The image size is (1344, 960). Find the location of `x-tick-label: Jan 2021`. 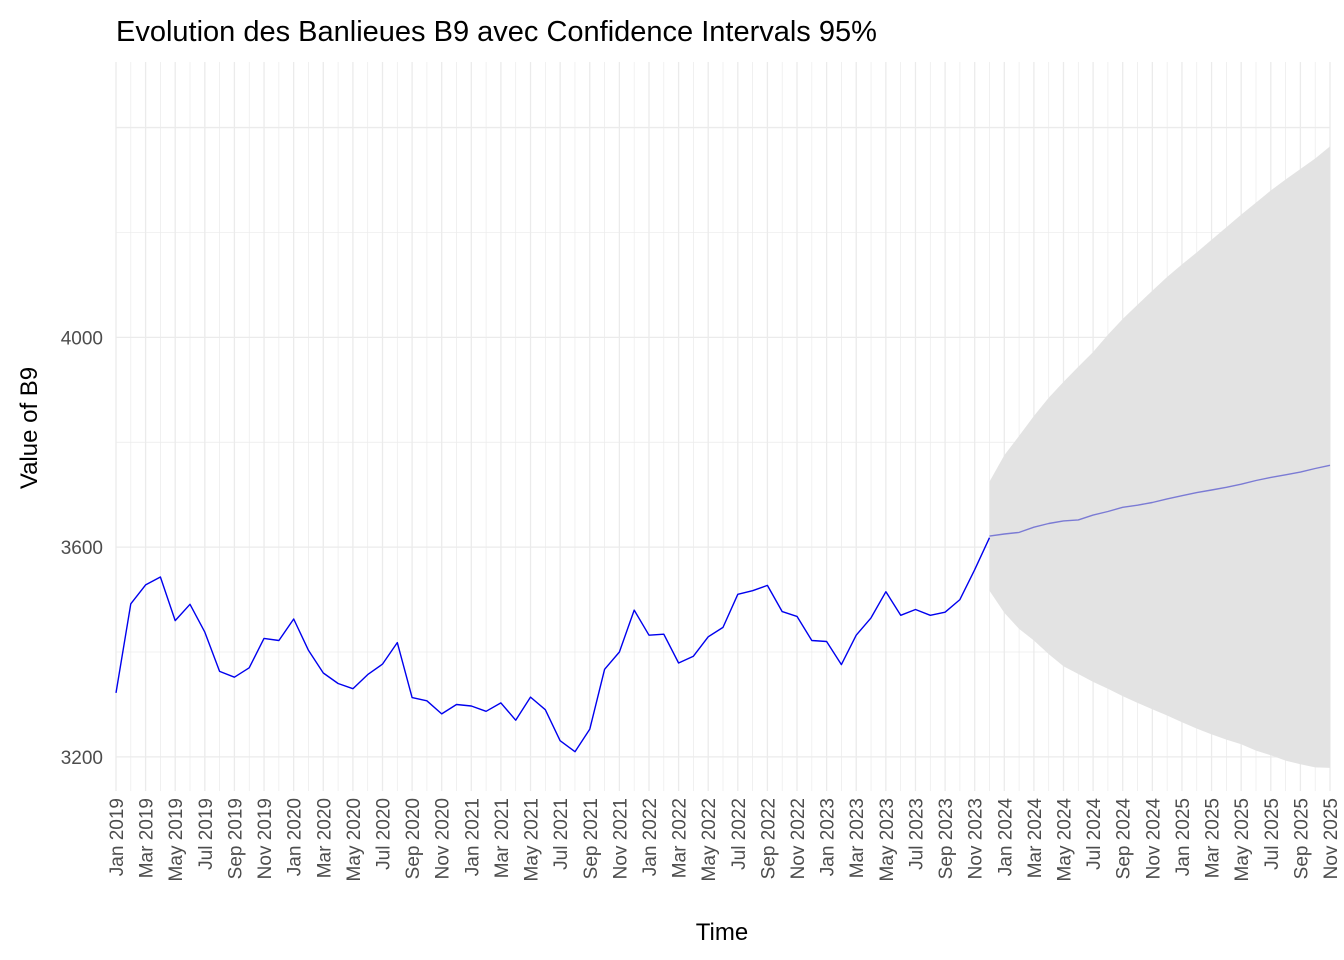

x-tick-label: Jan 2021 is located at coordinates (472, 837).